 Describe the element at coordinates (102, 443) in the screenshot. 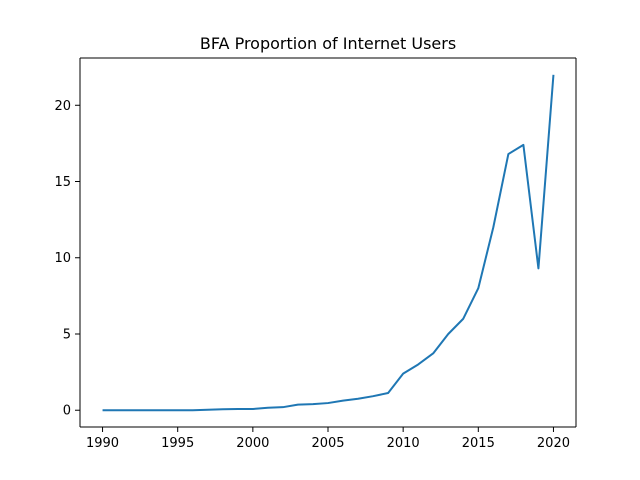

I see `x-tick-label: 1990` at that location.